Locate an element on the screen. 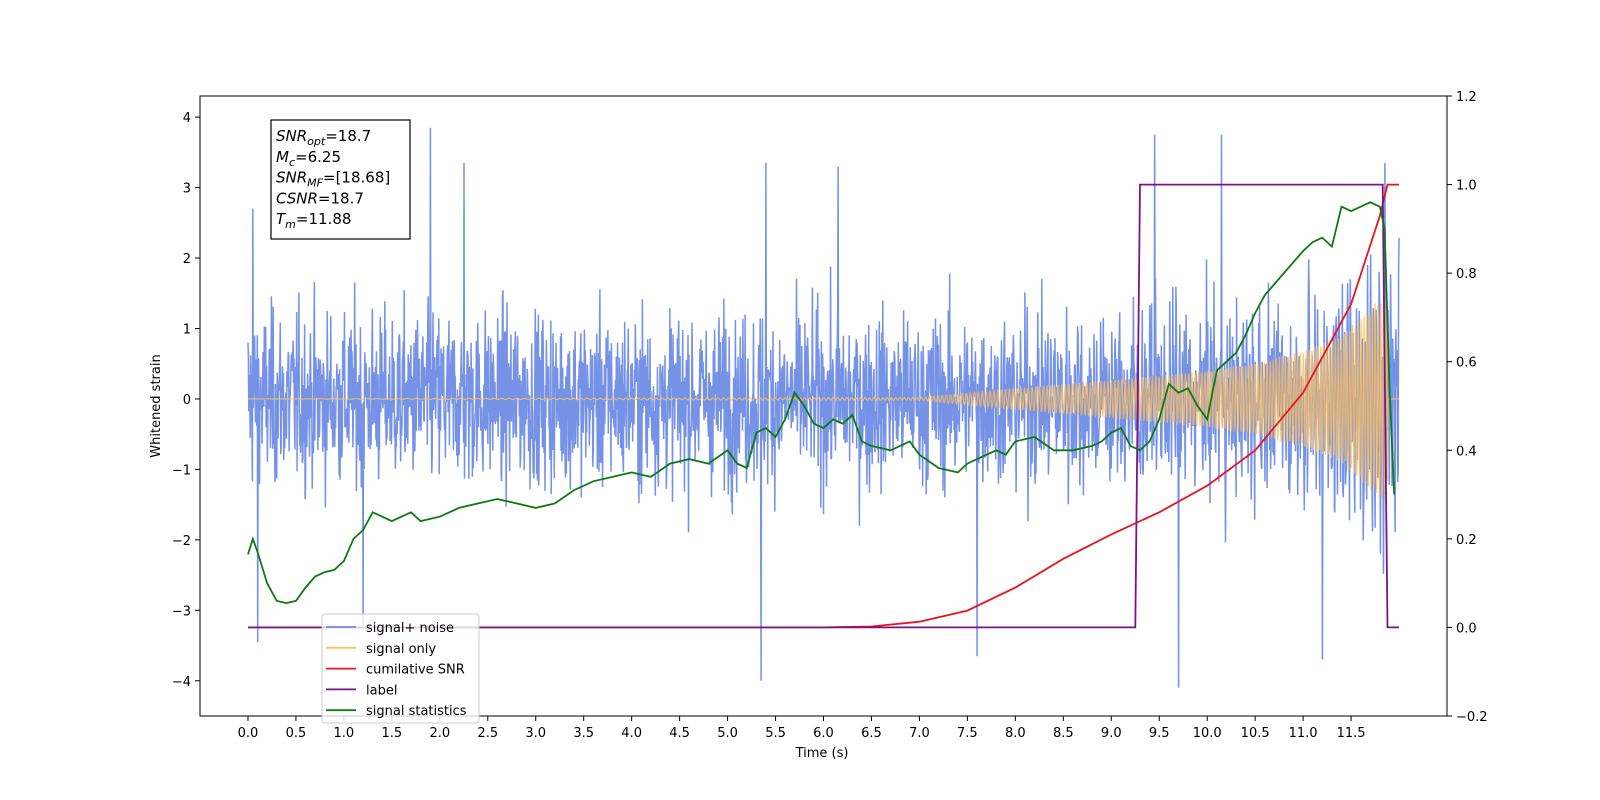  x-tick-label: 3.5 is located at coordinates (583, 733).